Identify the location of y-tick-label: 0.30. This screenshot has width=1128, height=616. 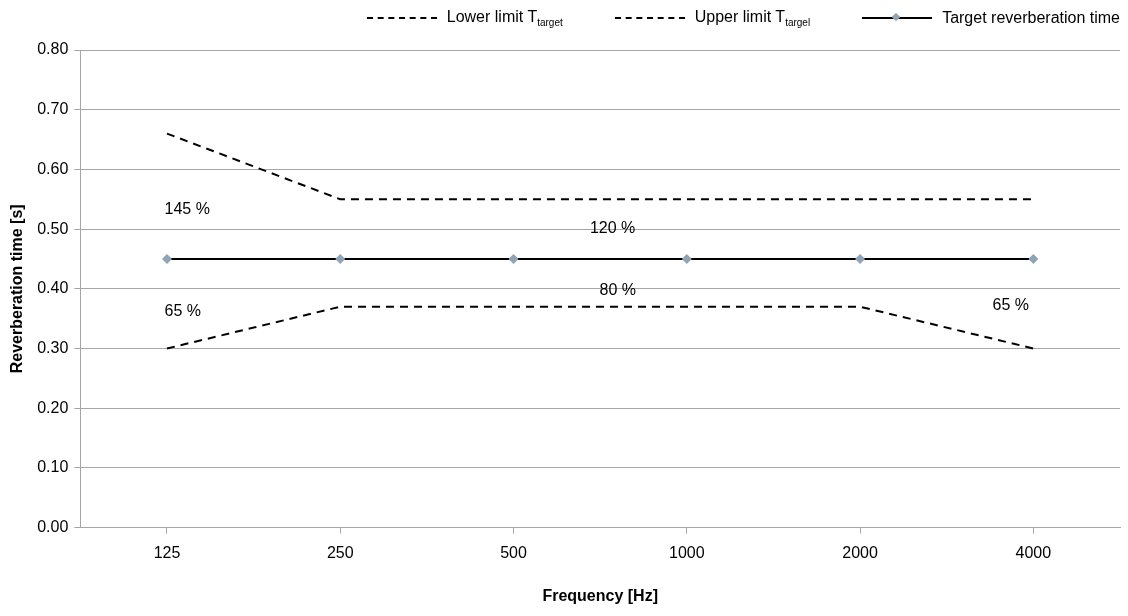
(53, 347).